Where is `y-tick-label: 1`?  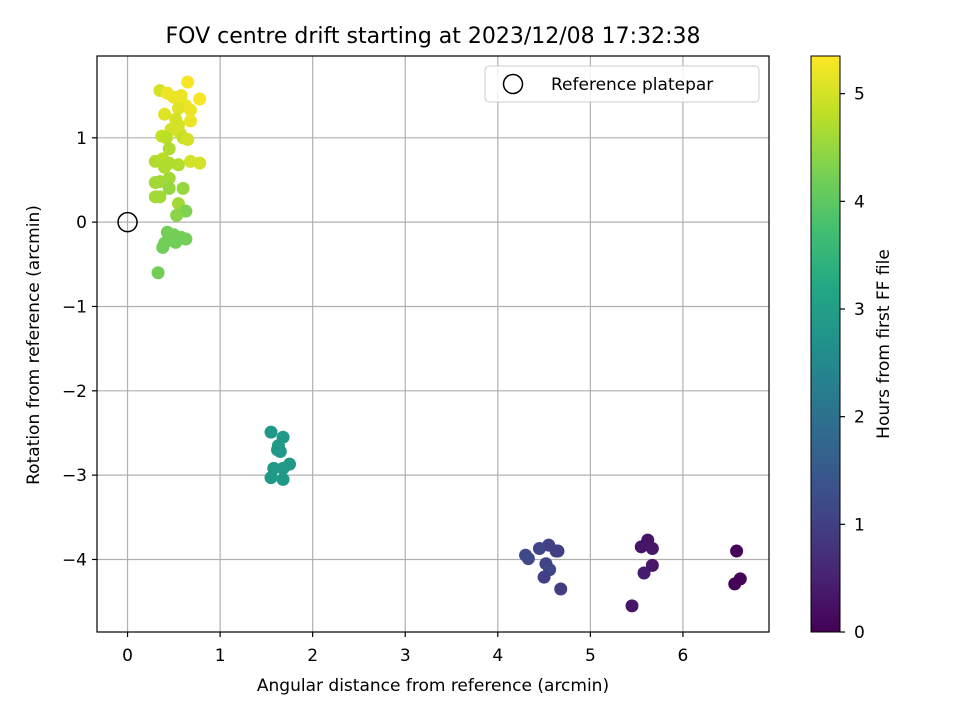 y-tick-label: 1 is located at coordinates (81, 139).